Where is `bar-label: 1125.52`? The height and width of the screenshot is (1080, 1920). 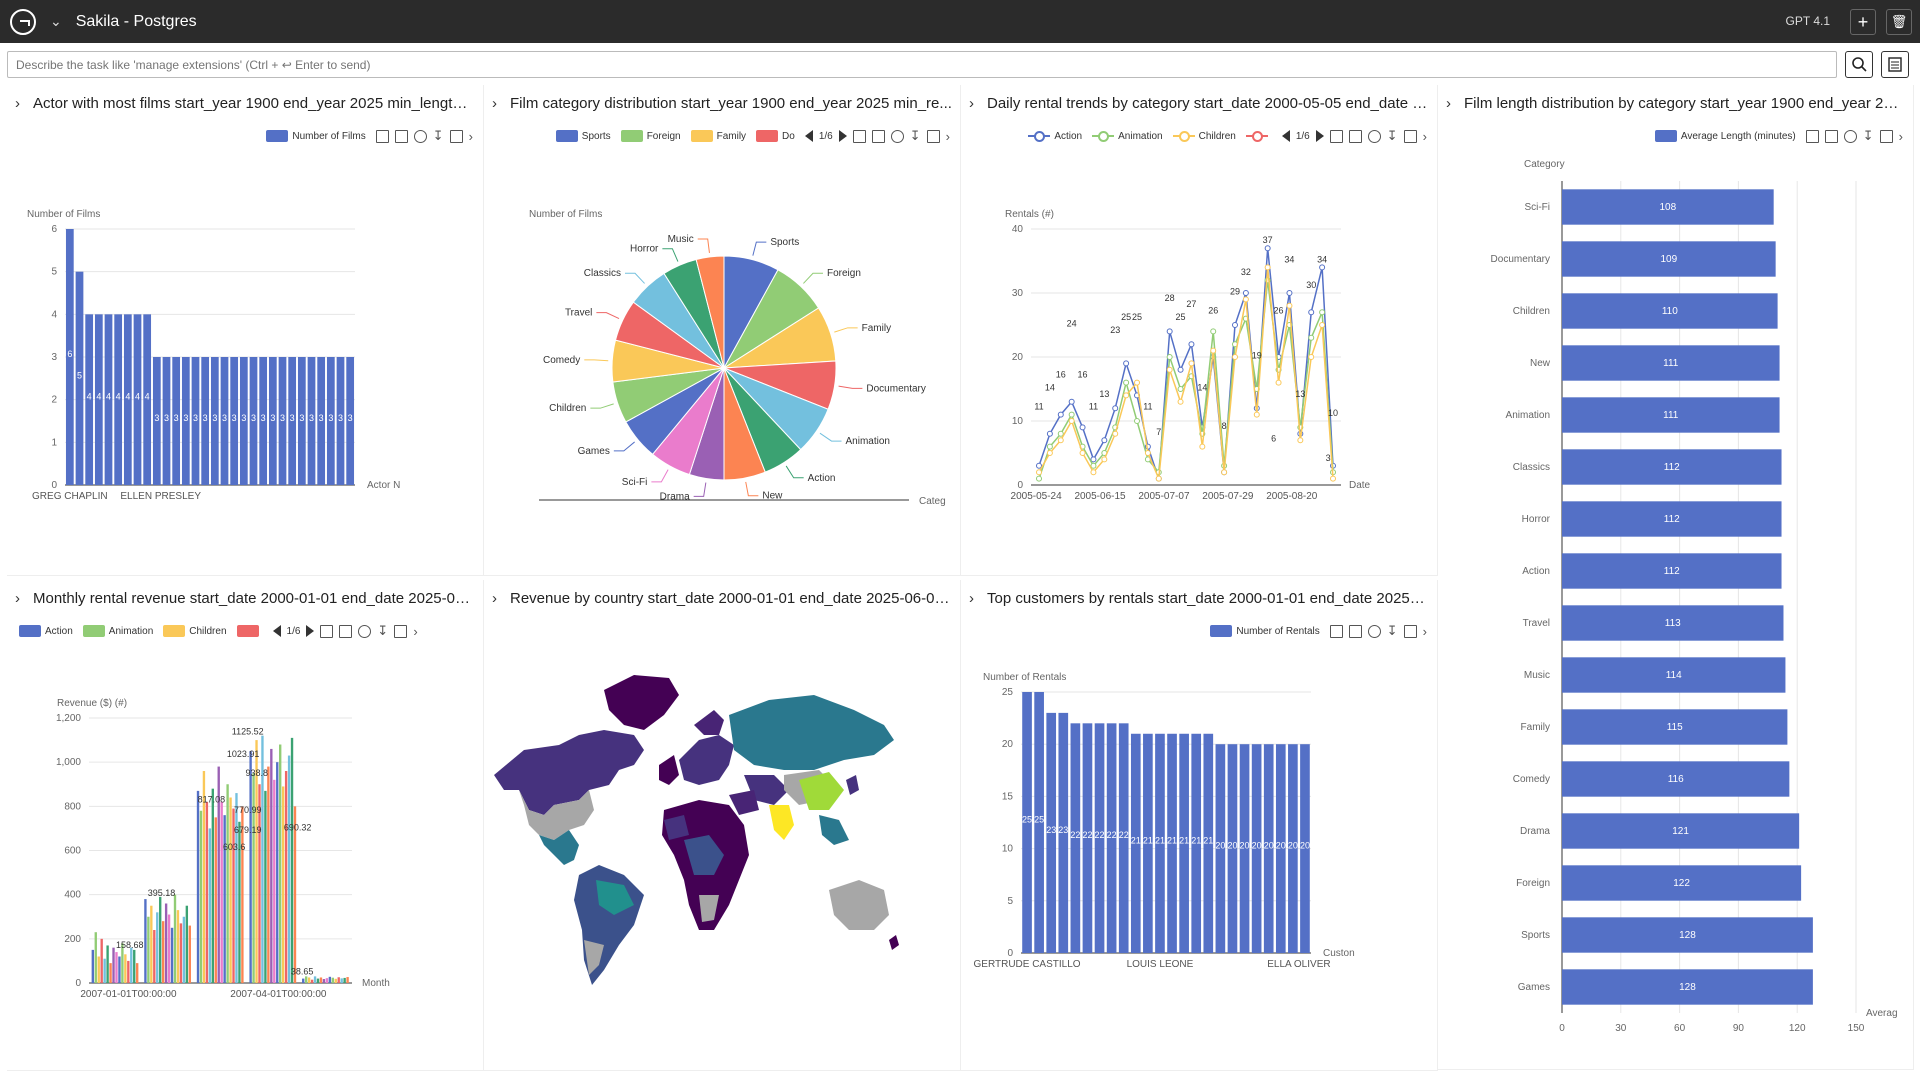 bar-label: 1125.52 is located at coordinates (248, 732).